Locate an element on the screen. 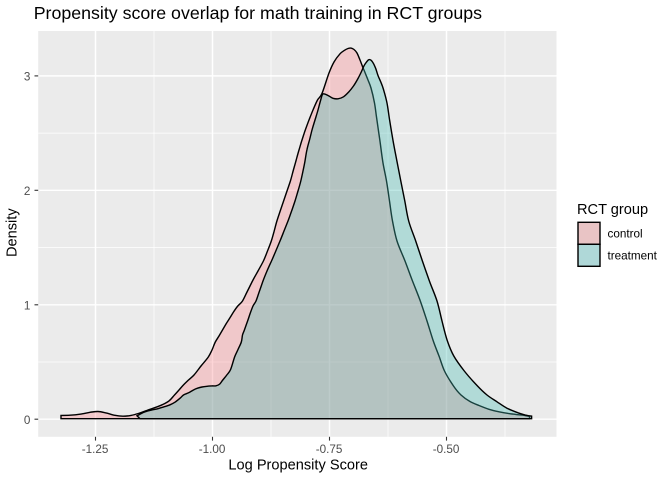 Image resolution: width=672 pixels, height=485 pixels. svg-text: -1.25 is located at coordinates (95, 449).